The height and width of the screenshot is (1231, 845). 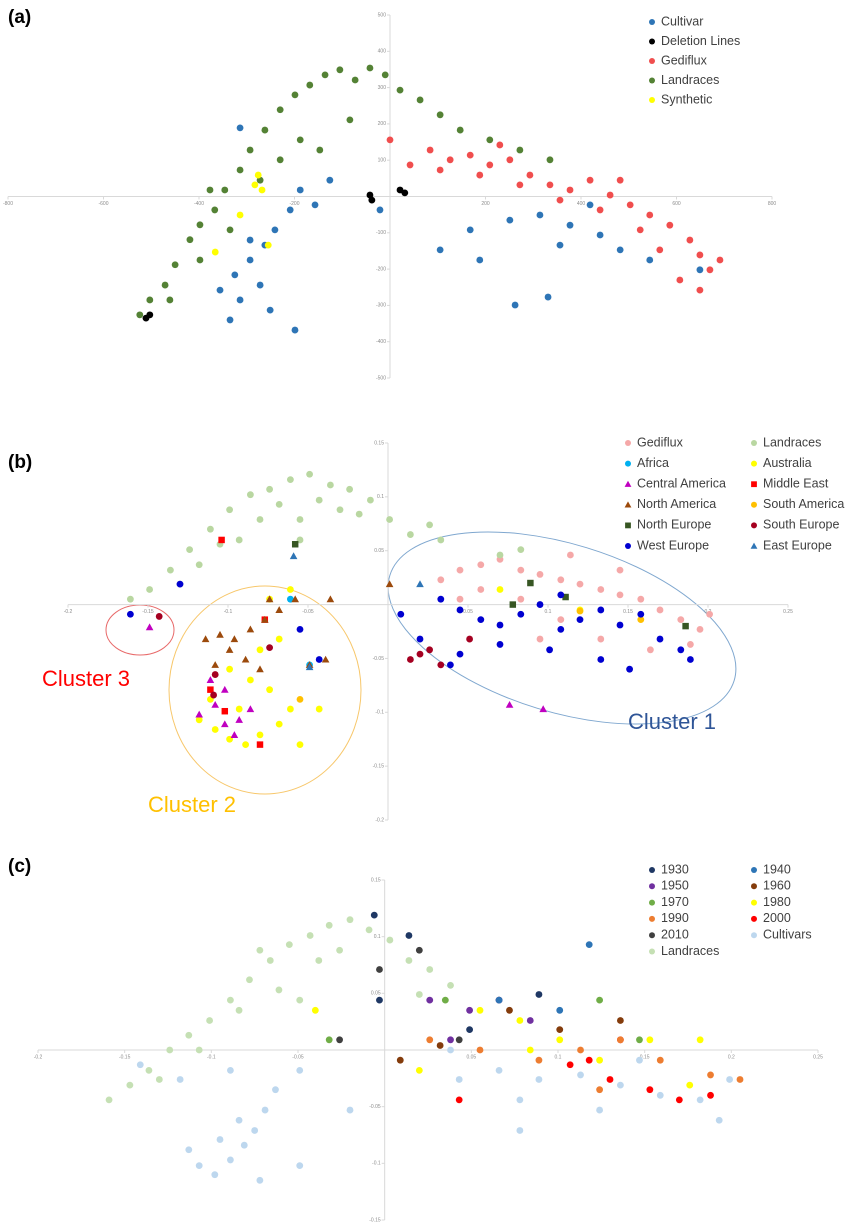 What do you see at coordinates (8, 204) in the screenshot?
I see `x-tick-label: -800` at bounding box center [8, 204].